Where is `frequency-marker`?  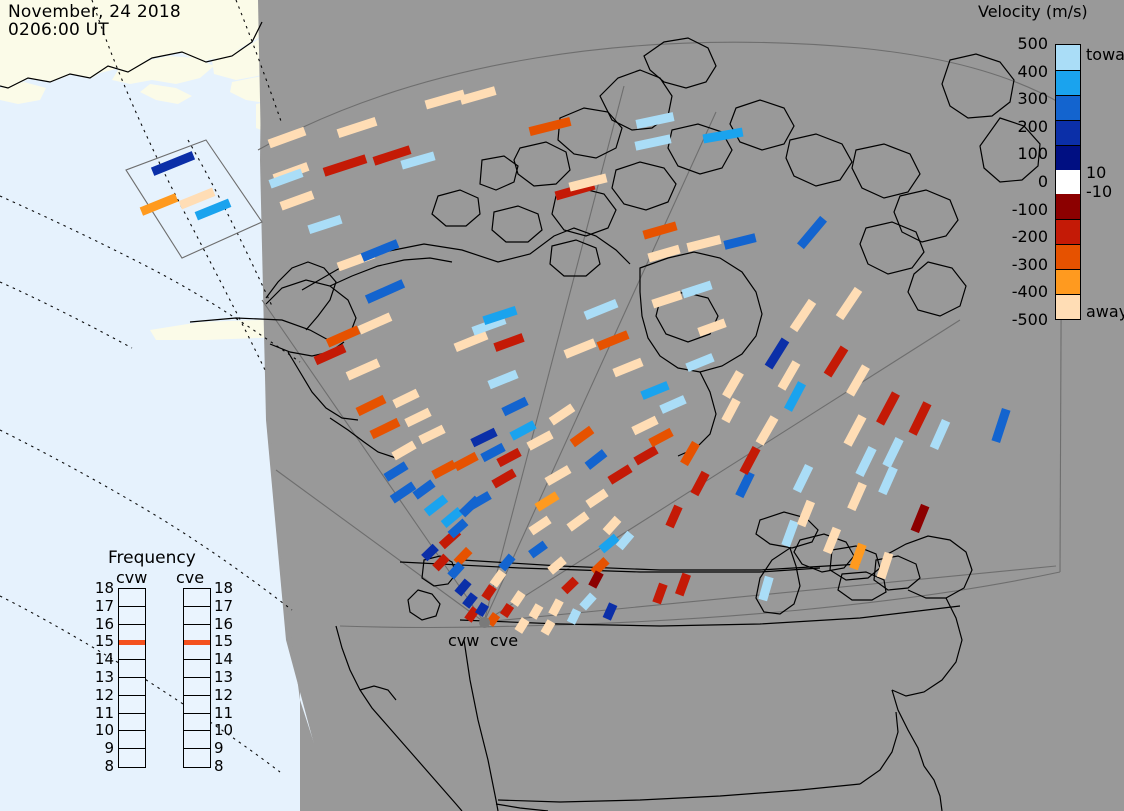
frequency-marker is located at coordinates (197, 643).